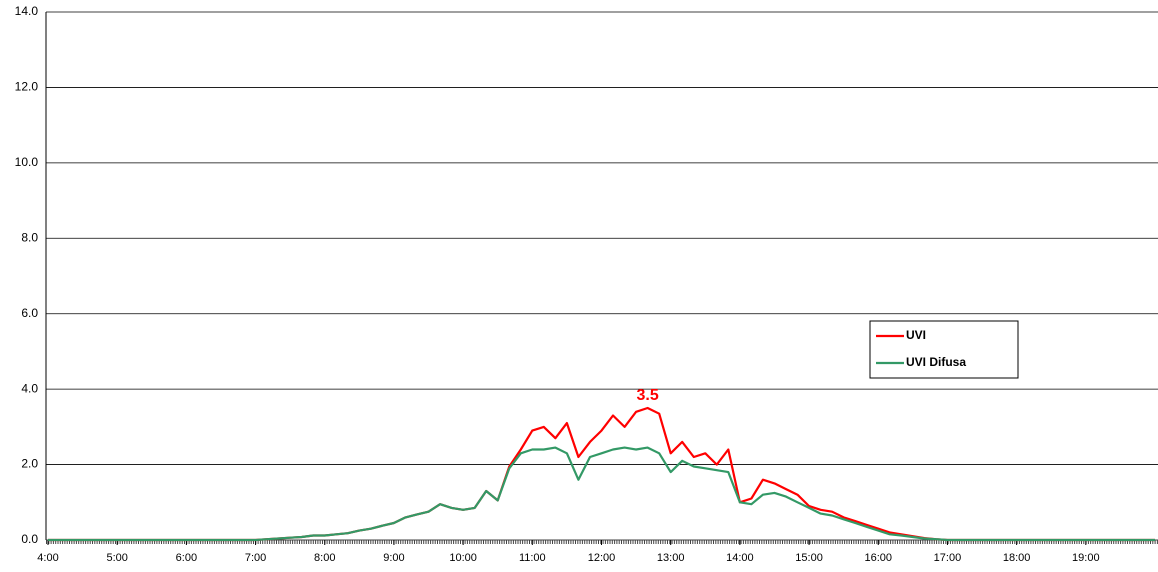 The width and height of the screenshot is (1158, 572). Describe the element at coordinates (878, 558) in the screenshot. I see `x-tick-label: 16:00` at that location.